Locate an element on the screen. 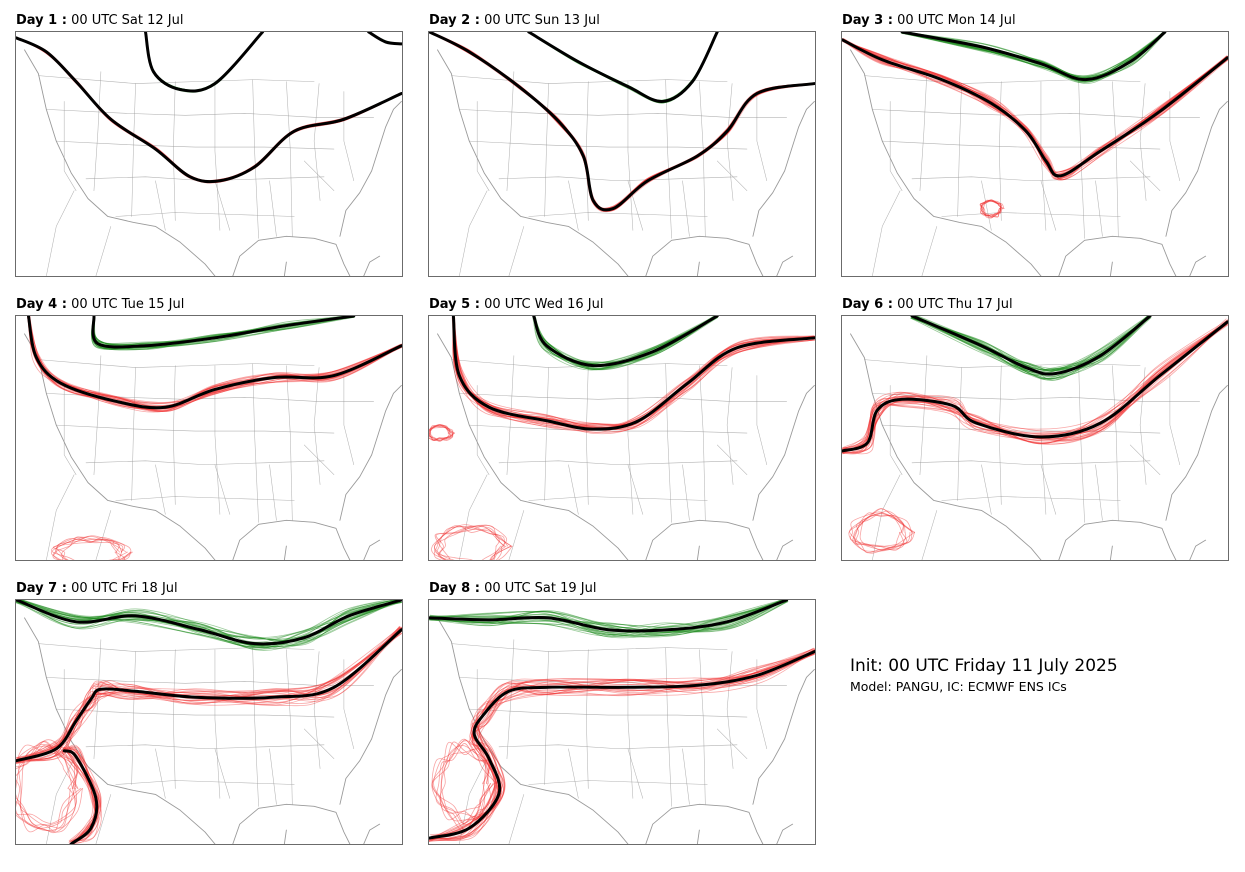 The height and width of the screenshot is (872, 1245). panel-day-3: Day 3 : 00 UTC Mon 14 Jul is located at coordinates (1035, 145).